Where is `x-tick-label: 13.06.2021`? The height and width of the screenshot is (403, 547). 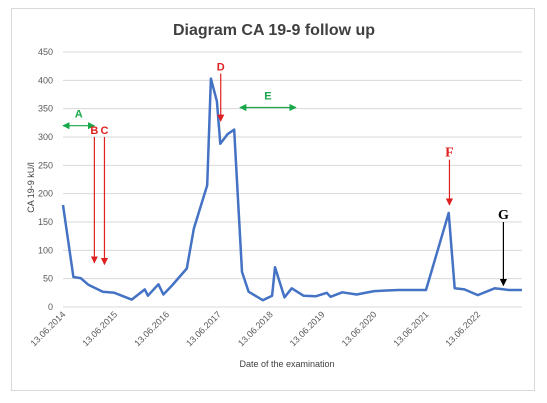 x-tick-label: 13.06.2021 is located at coordinates (411, 328).